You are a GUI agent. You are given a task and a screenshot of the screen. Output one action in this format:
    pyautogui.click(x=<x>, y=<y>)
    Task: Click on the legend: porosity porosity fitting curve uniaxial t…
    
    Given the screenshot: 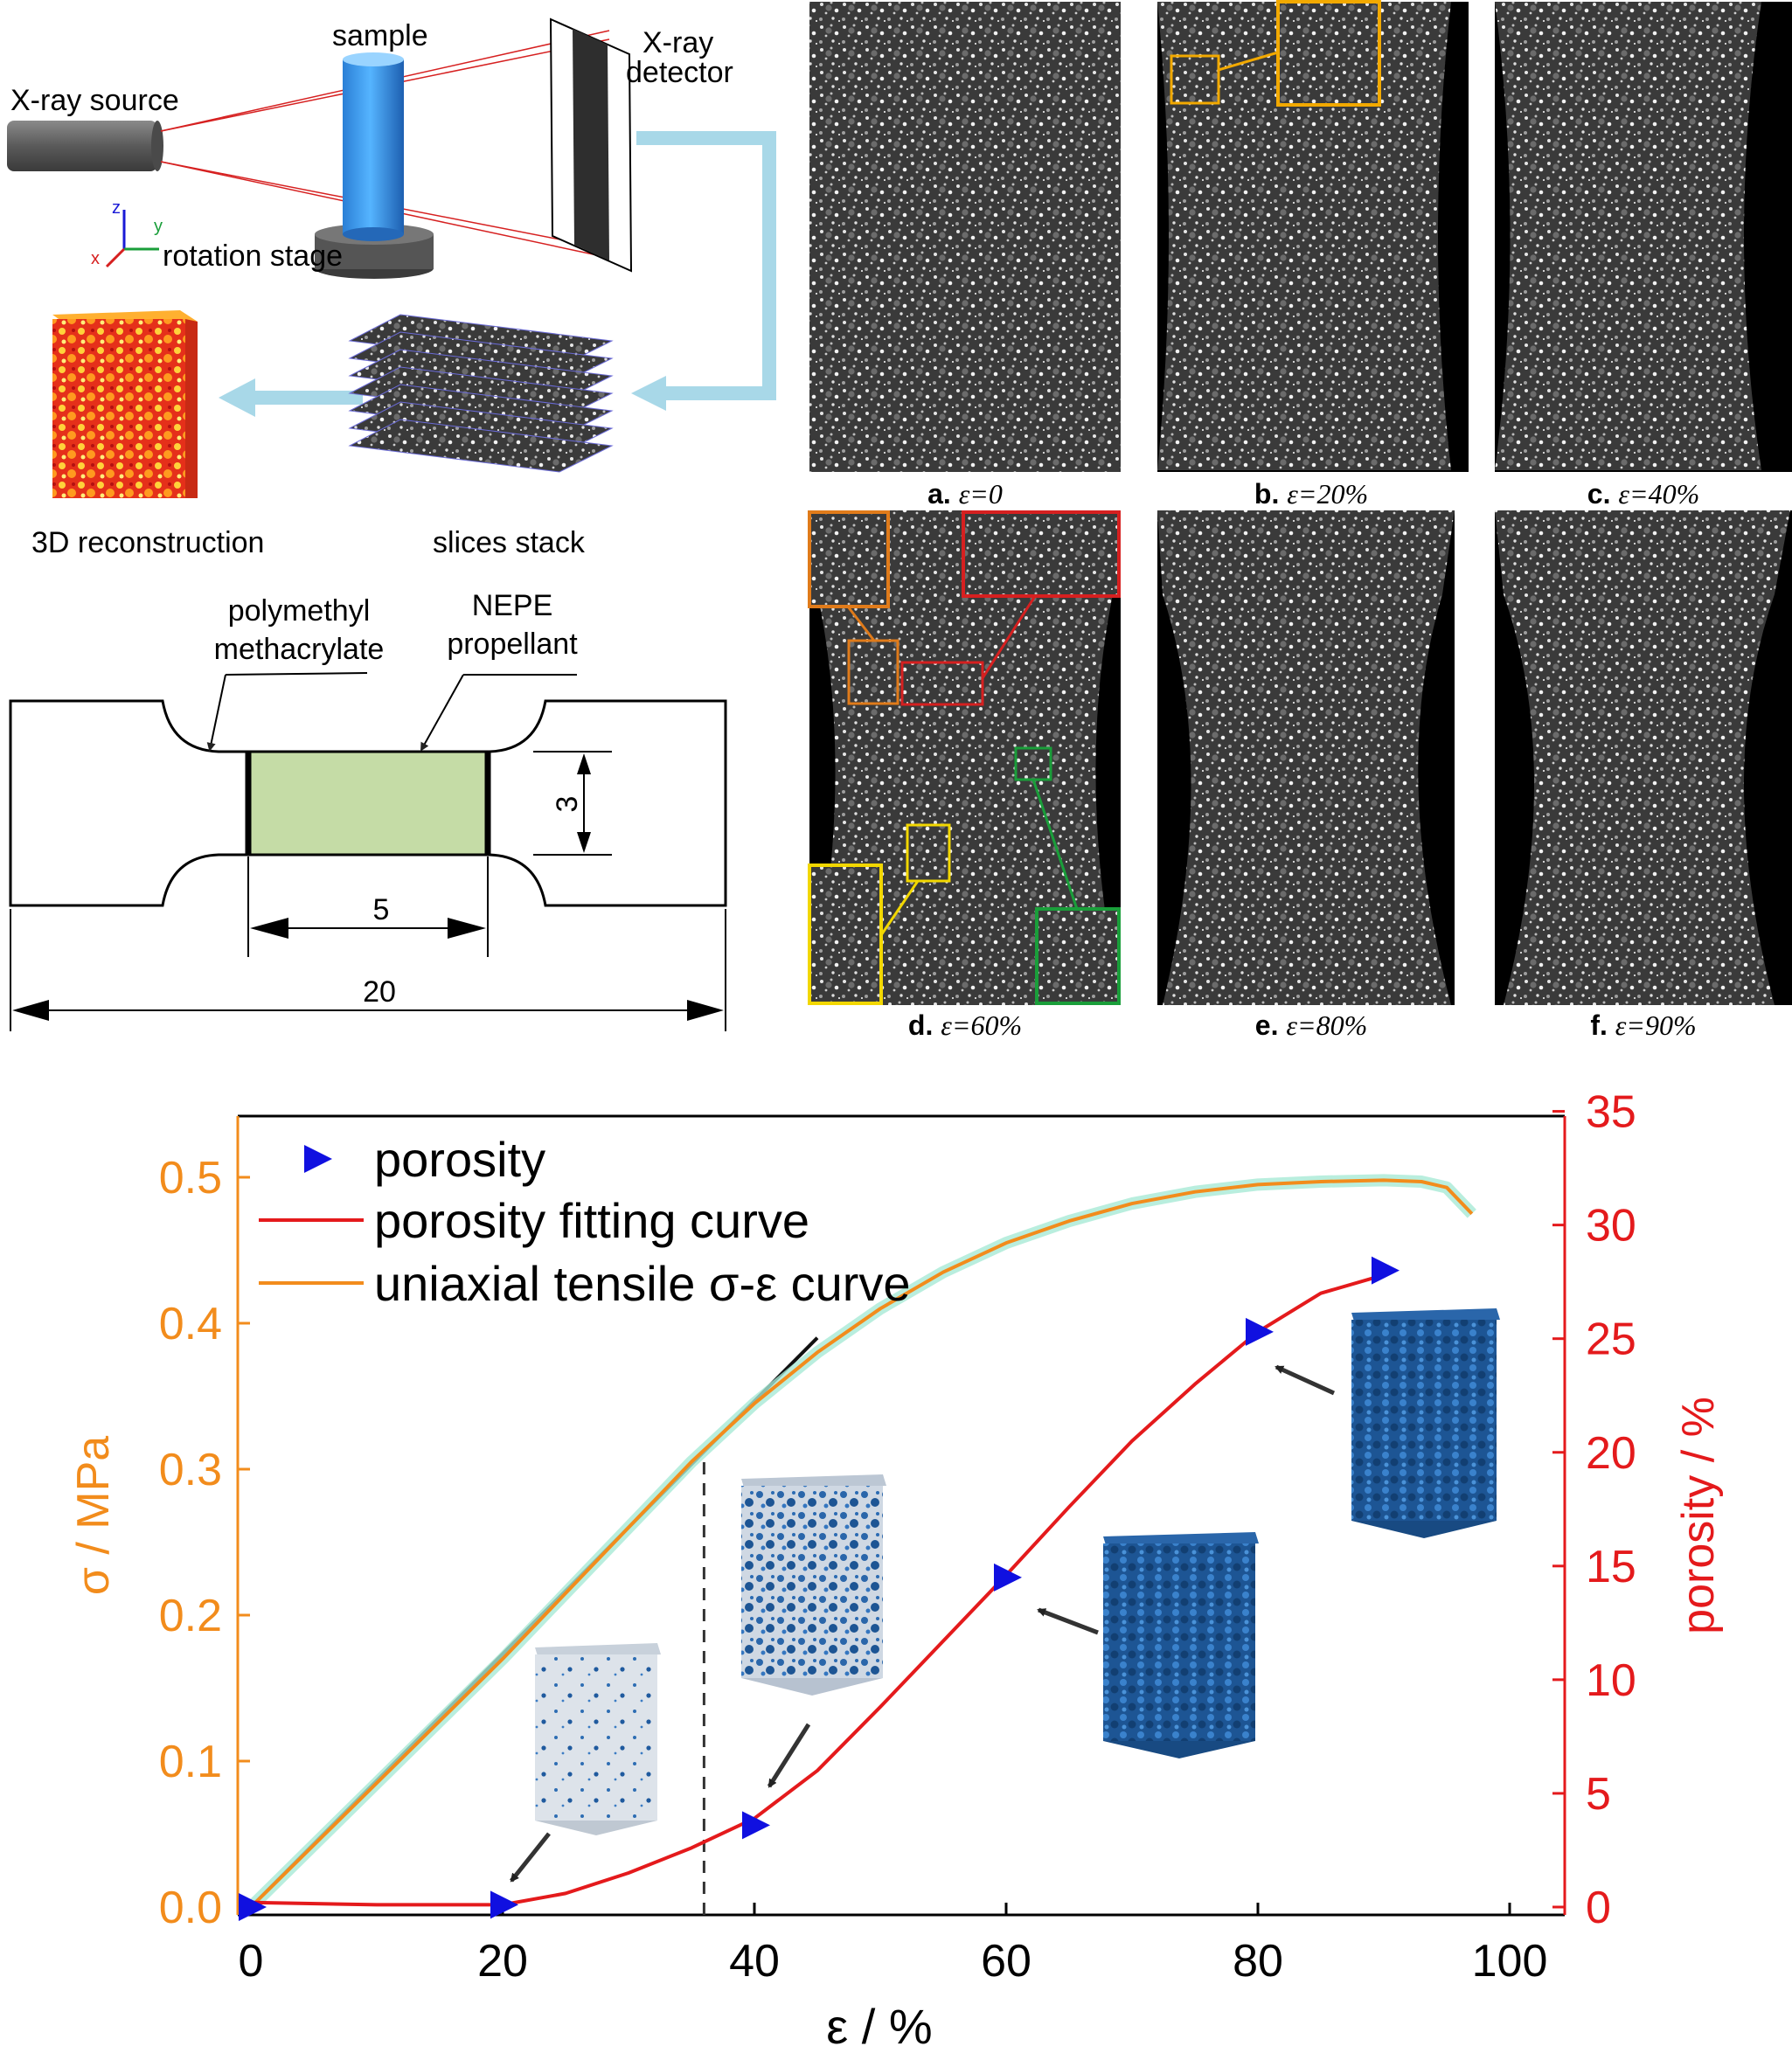 What is the action you would take?
    pyautogui.click(x=585, y=1221)
    